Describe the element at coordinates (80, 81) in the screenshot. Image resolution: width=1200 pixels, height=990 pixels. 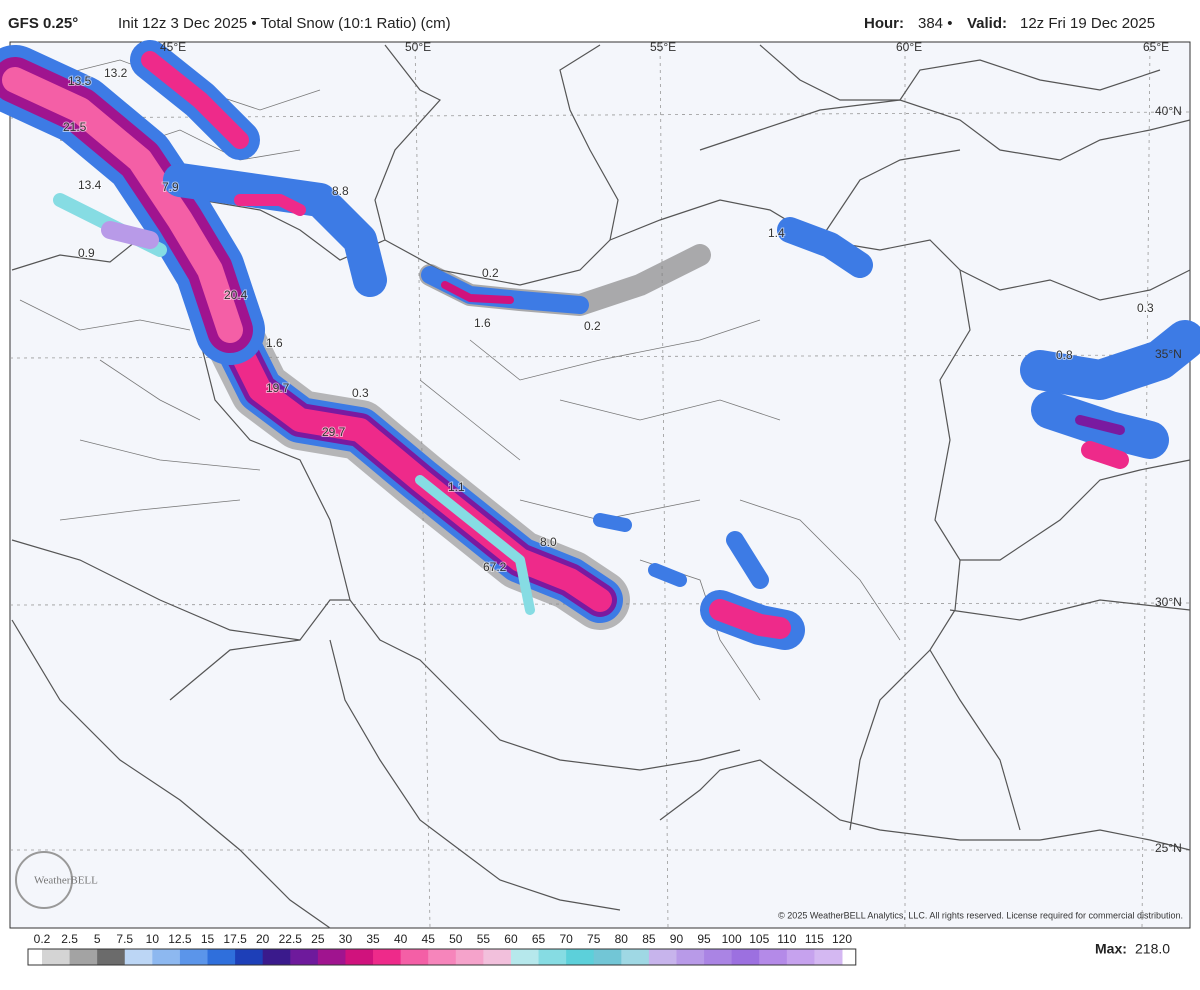
I see `value-label: 13.5` at that location.